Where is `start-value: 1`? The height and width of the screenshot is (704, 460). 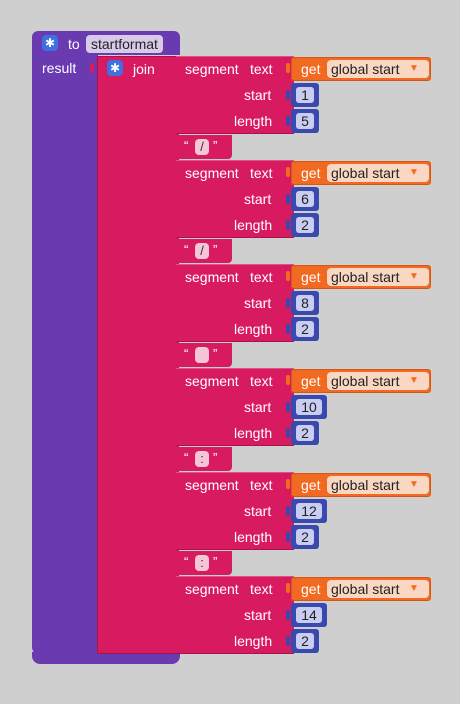 start-value: 1 is located at coordinates (305, 95).